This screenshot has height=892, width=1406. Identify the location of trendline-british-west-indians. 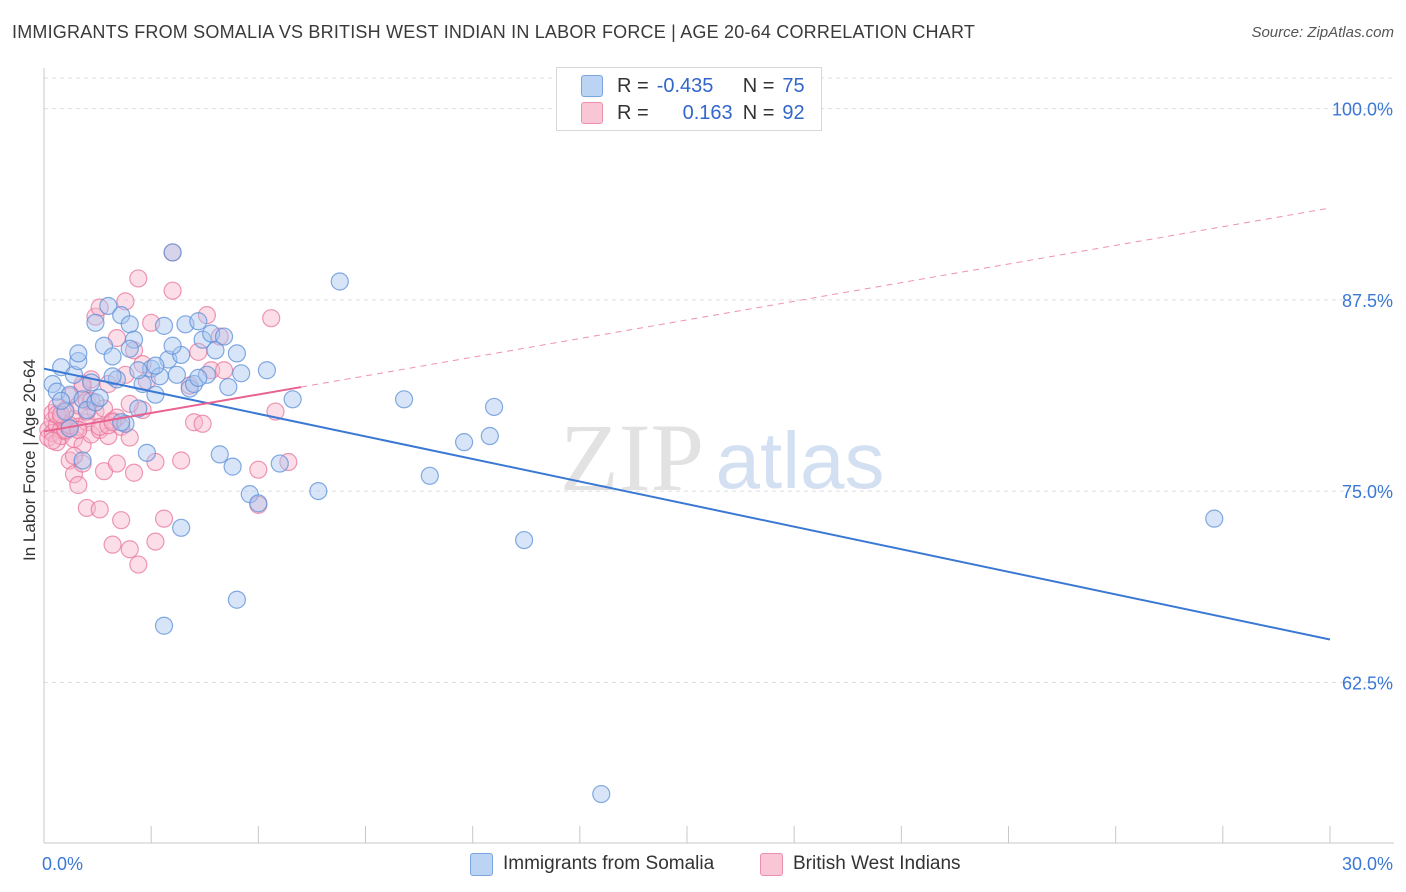
(172, 409).